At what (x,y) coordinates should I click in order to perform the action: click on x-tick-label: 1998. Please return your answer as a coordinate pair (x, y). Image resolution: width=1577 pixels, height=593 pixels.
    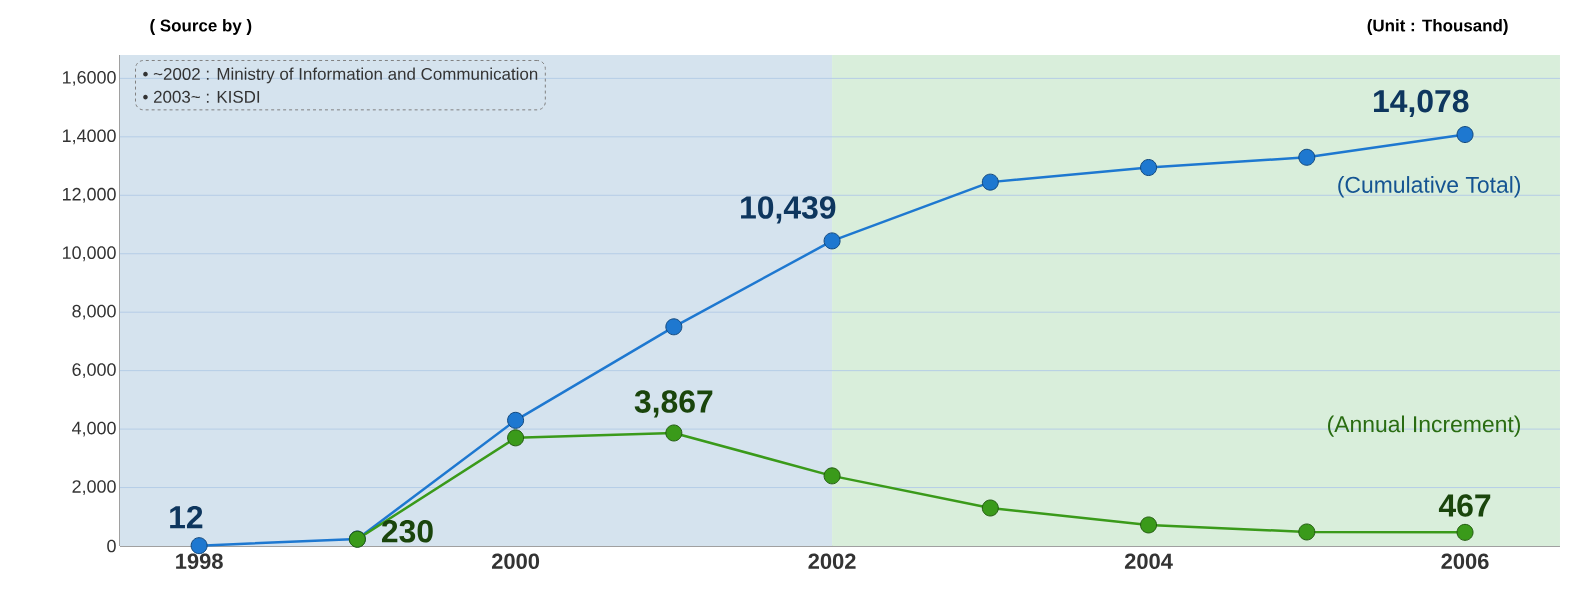
    Looking at the image, I should click on (199, 561).